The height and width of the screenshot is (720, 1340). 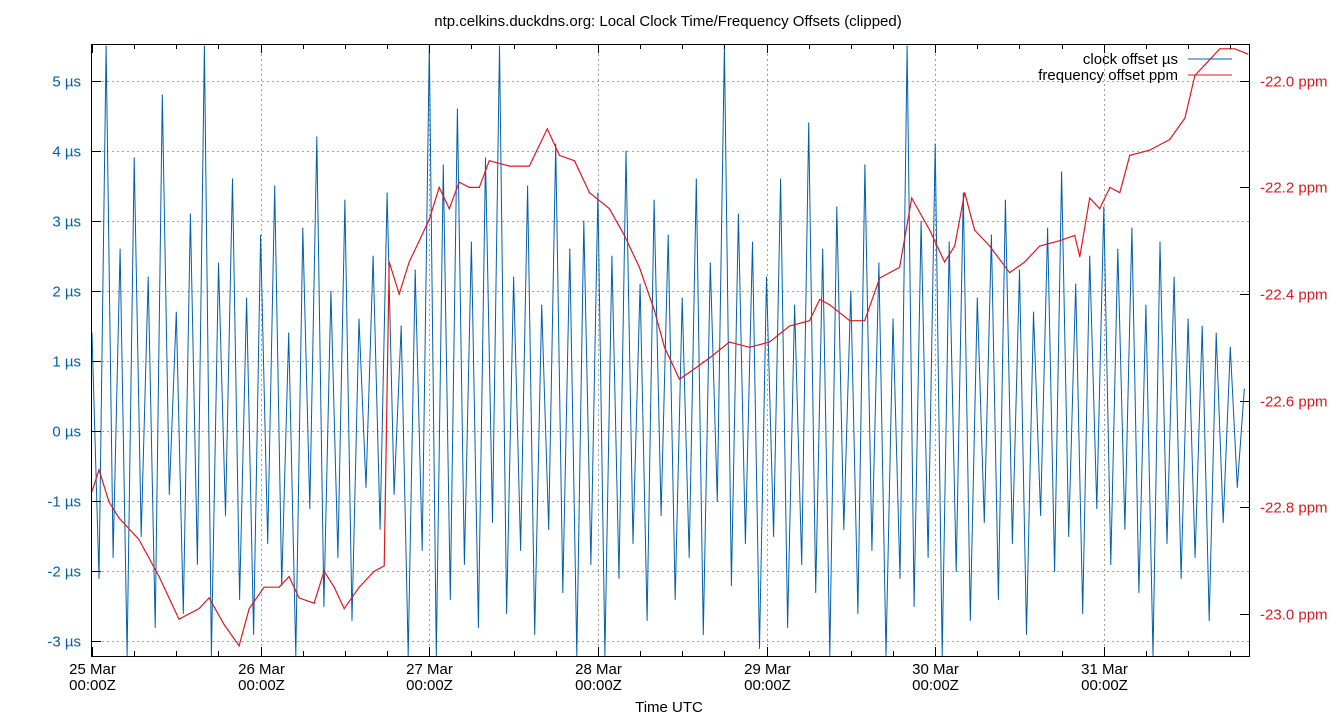 What do you see at coordinates (66, 362) in the screenshot?
I see `y-left-tick-label: 1 µs` at bounding box center [66, 362].